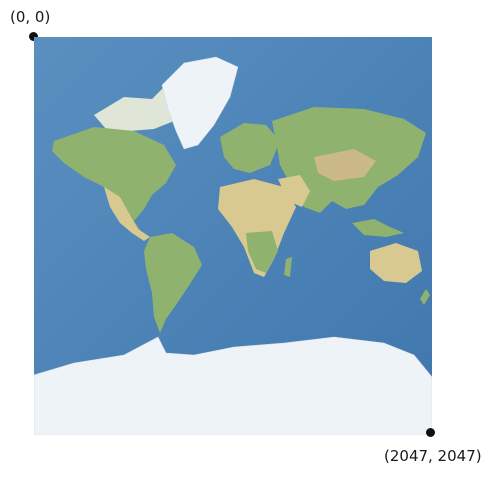 Image resolution: width=500 pixels, height=478 pixels. Describe the element at coordinates (378, 228) in the screenshot. I see `southeast-asia-islands` at that location.